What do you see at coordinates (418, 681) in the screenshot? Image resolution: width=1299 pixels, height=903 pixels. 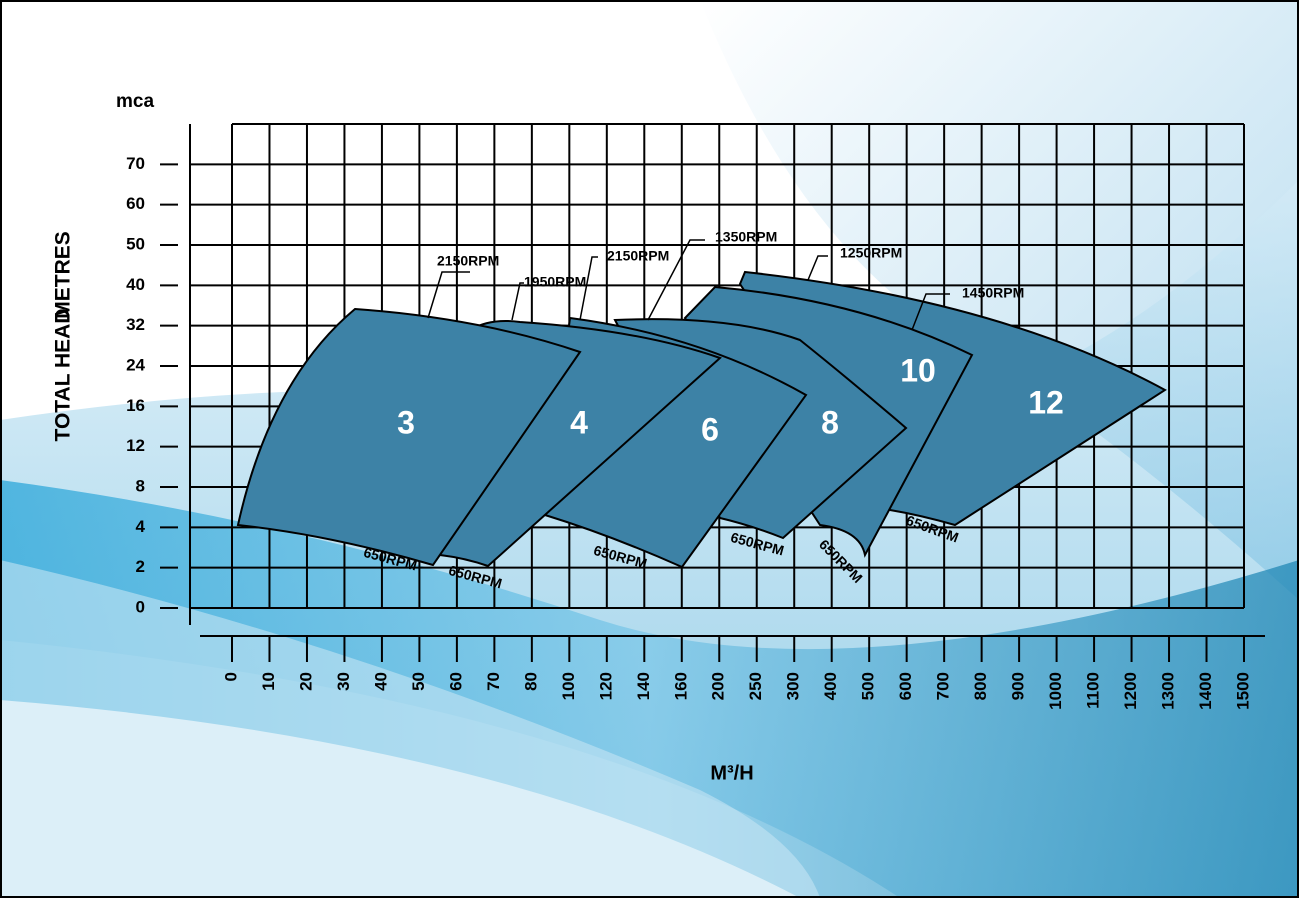 I see `x-tick-label: 50` at bounding box center [418, 681].